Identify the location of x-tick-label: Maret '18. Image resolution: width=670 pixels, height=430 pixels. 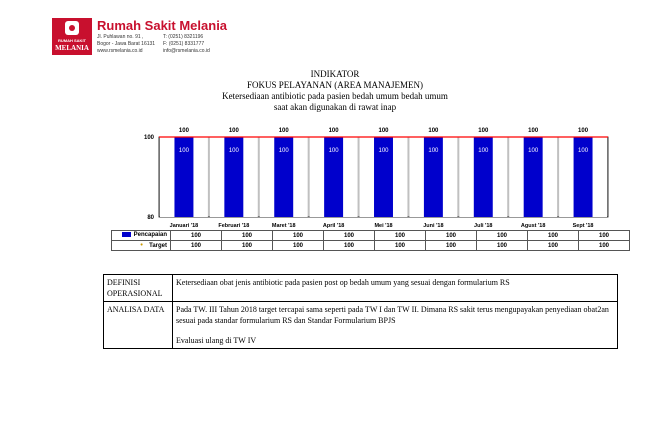
(284, 226).